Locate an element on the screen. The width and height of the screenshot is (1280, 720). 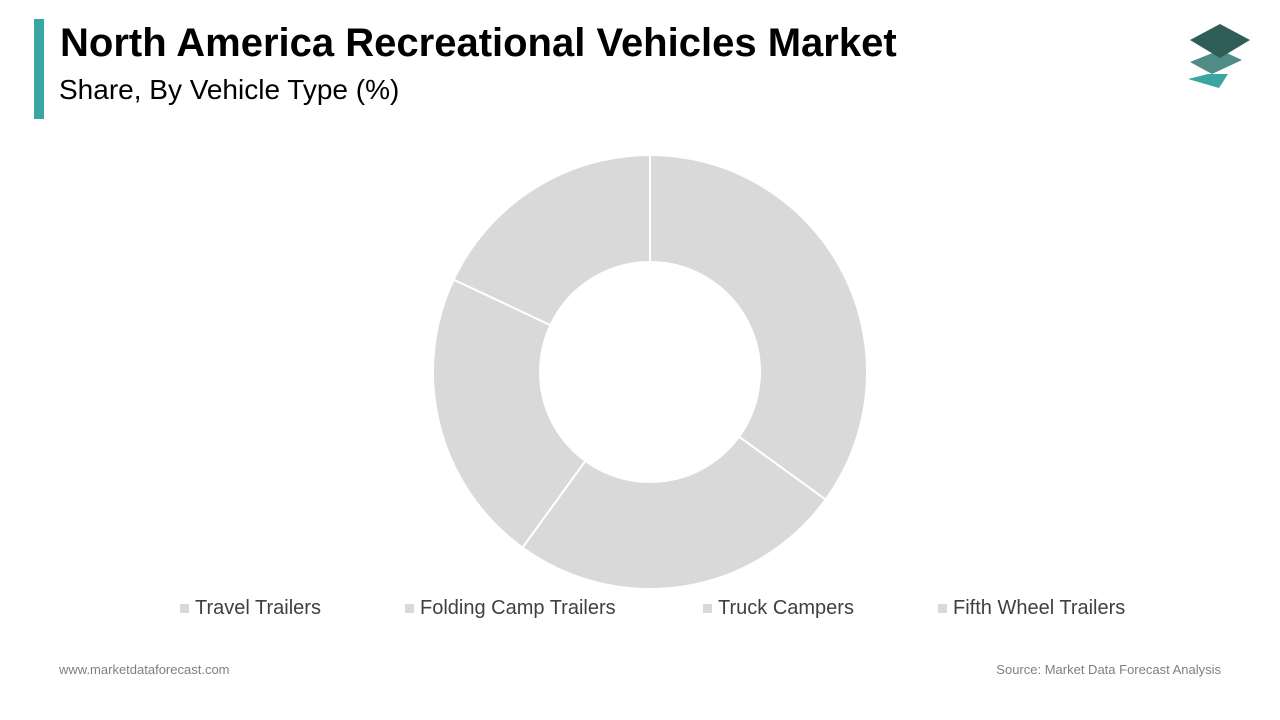
title-accent-bar is located at coordinates (39, 69).